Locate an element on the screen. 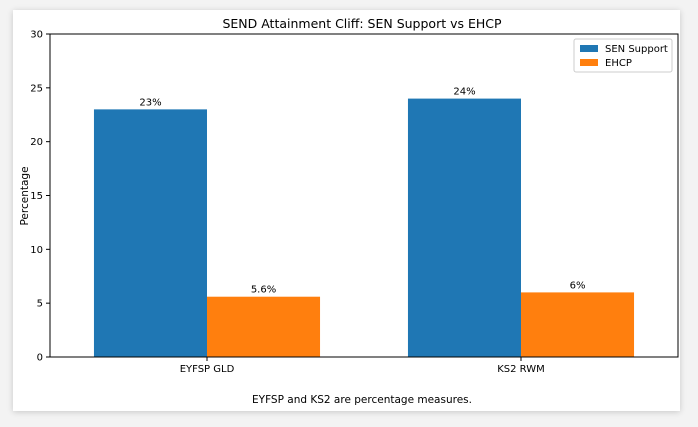  y-tick-label: 0 is located at coordinates (40, 358).